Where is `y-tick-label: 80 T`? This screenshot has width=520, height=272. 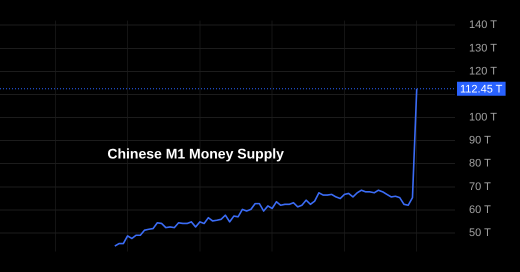
y-tick-label: 80 T is located at coordinates (480, 164).